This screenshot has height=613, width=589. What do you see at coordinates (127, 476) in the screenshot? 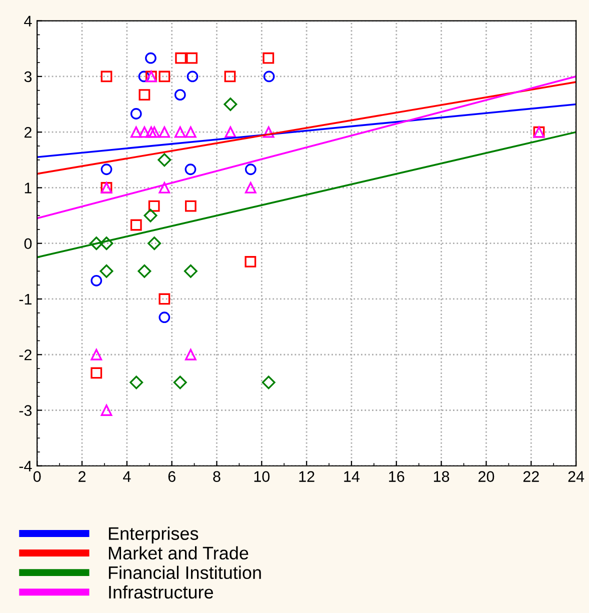
I see `x-tick-label: 4` at bounding box center [127, 476].